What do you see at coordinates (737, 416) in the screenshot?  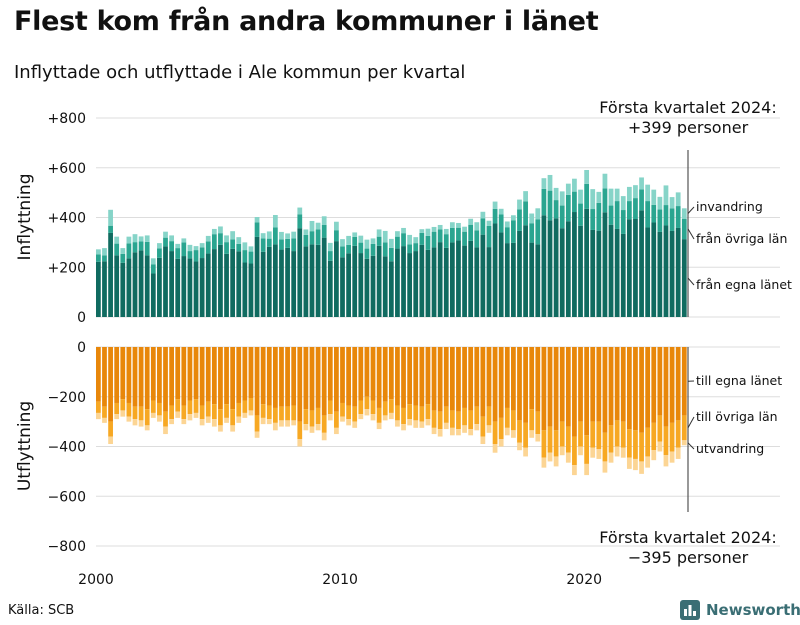 I see `legend-label: till övriga län` at bounding box center [737, 416].